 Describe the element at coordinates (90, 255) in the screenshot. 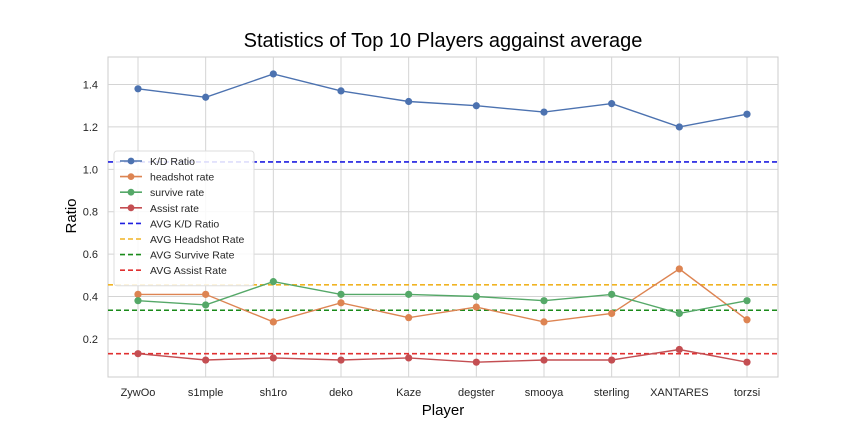

I see `y-tick-label: 0.6` at that location.